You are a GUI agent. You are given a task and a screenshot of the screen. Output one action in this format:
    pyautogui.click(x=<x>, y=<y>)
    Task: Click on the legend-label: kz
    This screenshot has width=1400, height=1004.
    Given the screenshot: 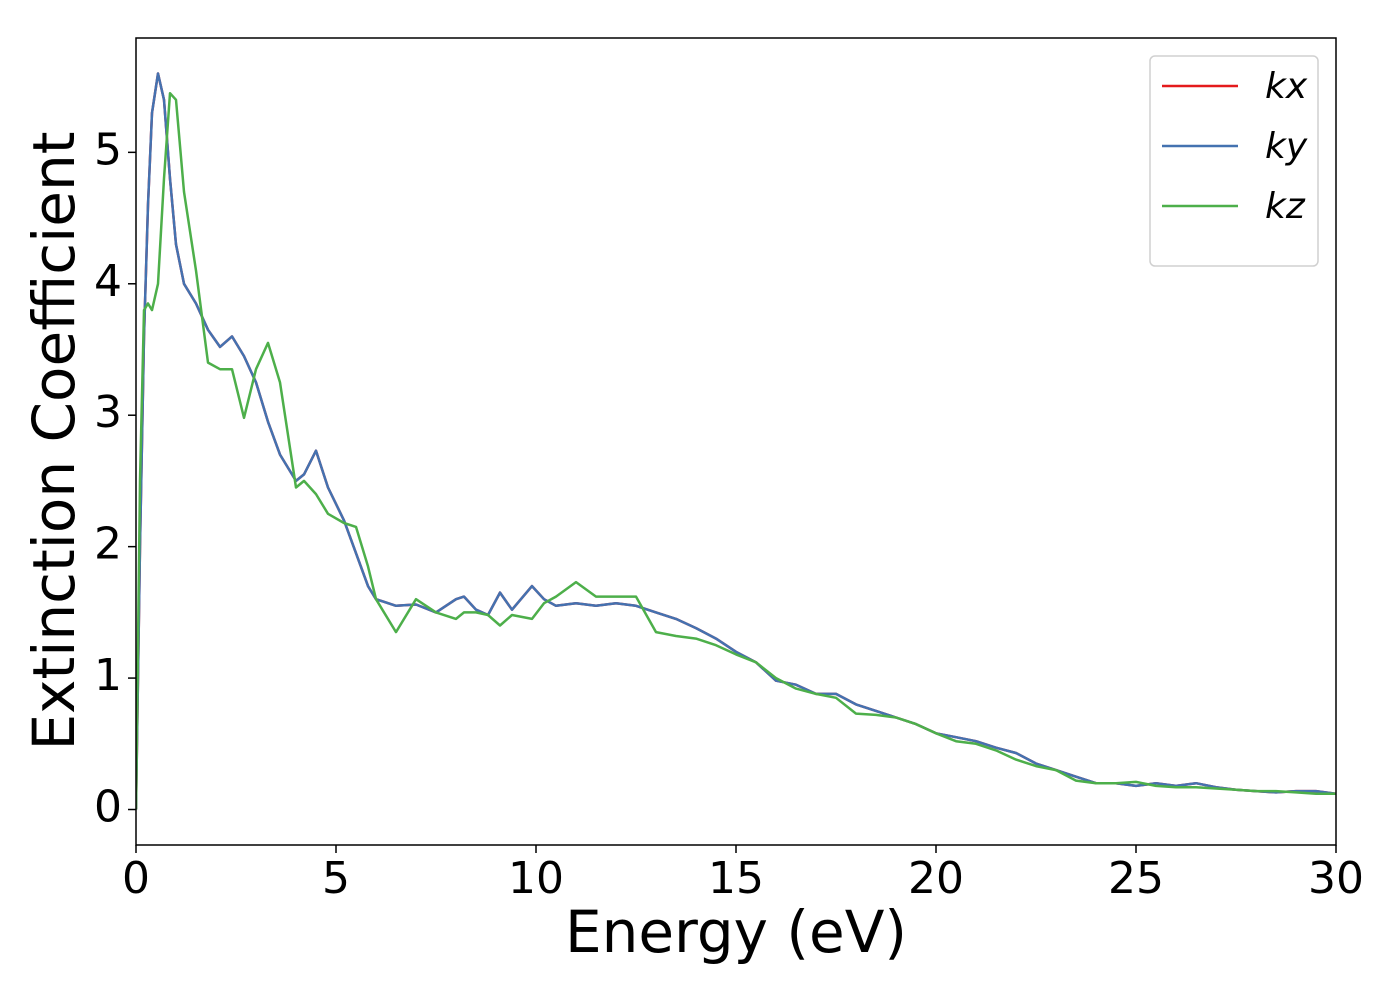 What is the action you would take?
    pyautogui.click(x=1285, y=206)
    